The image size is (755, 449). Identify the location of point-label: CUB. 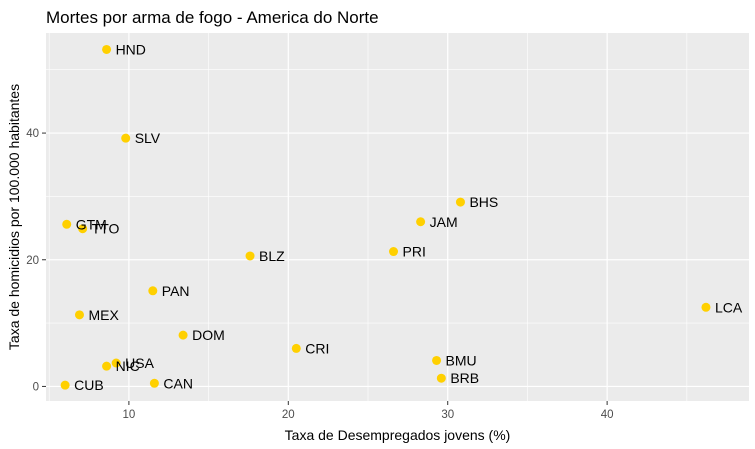
(89, 385).